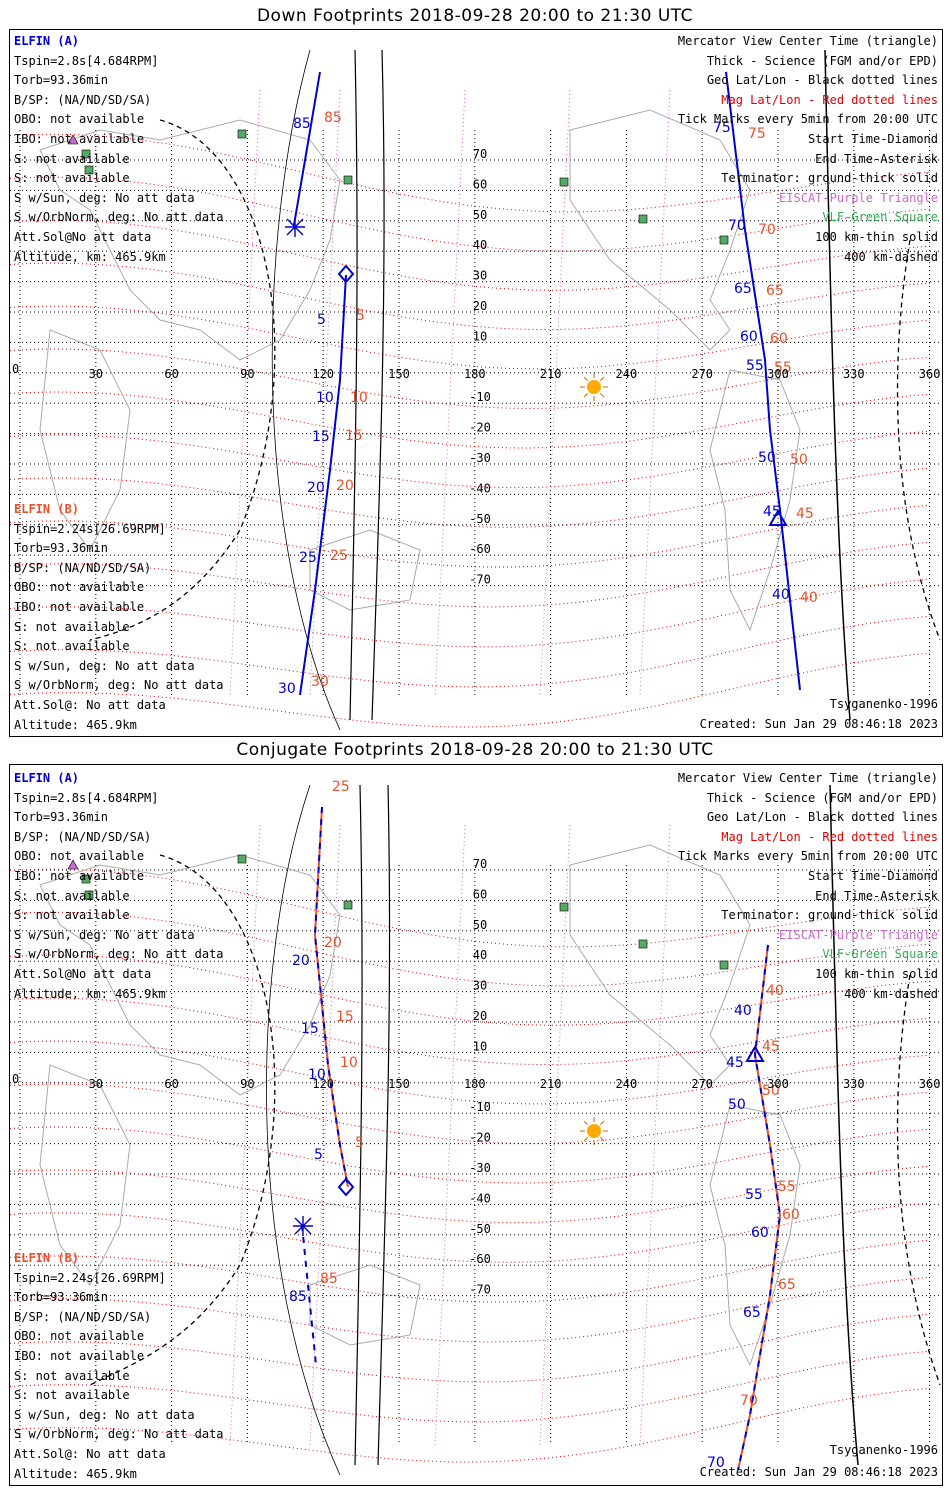 The width and height of the screenshot is (950, 1500). Describe the element at coordinates (754, 1195) in the screenshot. I see `track-b-time-label: 55` at that location.